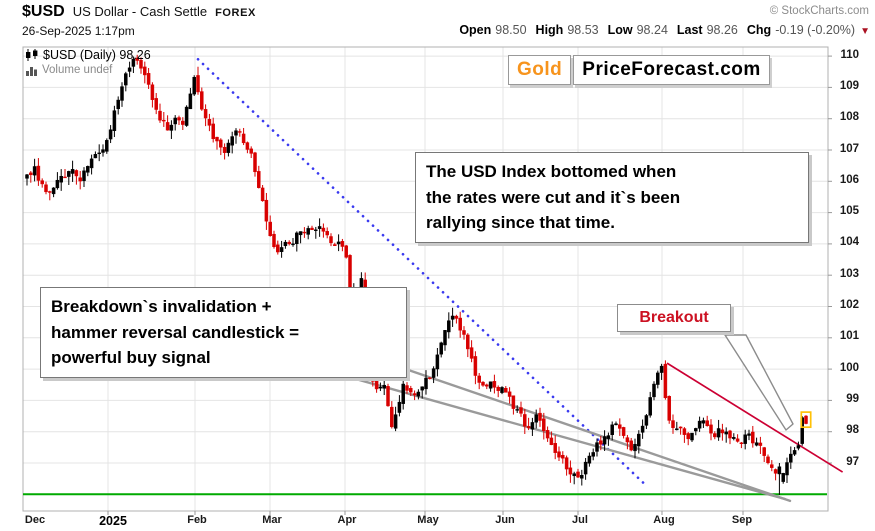  What do you see at coordinates (819, 11) in the screenshot?
I see `stockcharts-copyright: © StockCharts.com` at bounding box center [819, 11].